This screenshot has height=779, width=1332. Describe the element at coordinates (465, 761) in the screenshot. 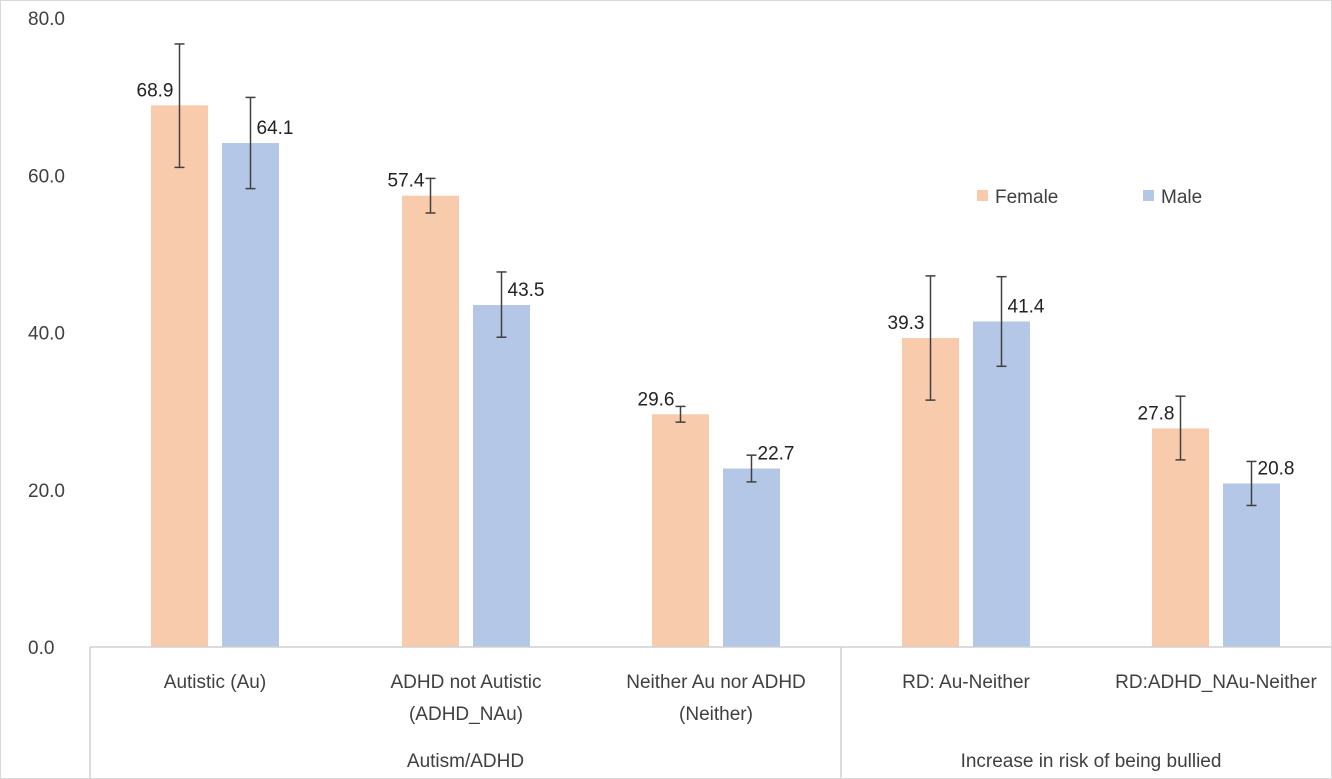

I see `group-label: Autism/ADHD` at that location.